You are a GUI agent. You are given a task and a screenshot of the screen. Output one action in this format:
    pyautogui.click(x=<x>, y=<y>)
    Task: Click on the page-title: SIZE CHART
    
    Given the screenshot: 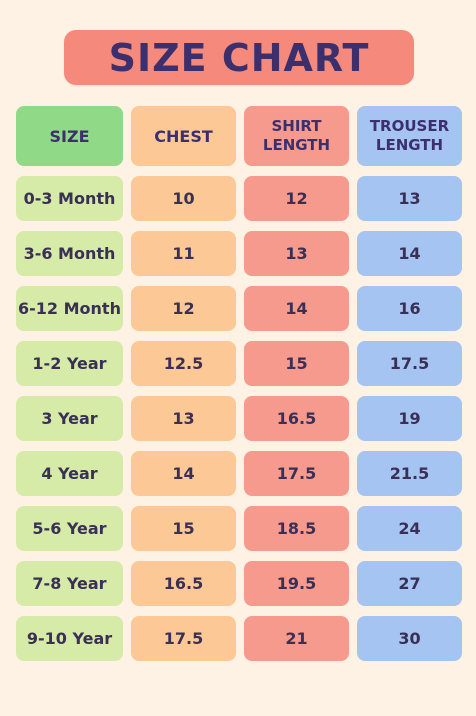 What is the action you would take?
    pyautogui.click(x=239, y=57)
    